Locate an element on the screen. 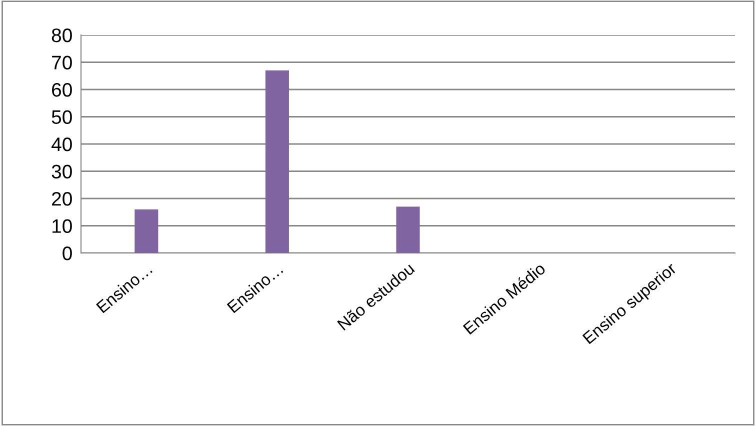 This screenshot has width=756, height=426. y-tick-label: 60 is located at coordinates (62, 89).